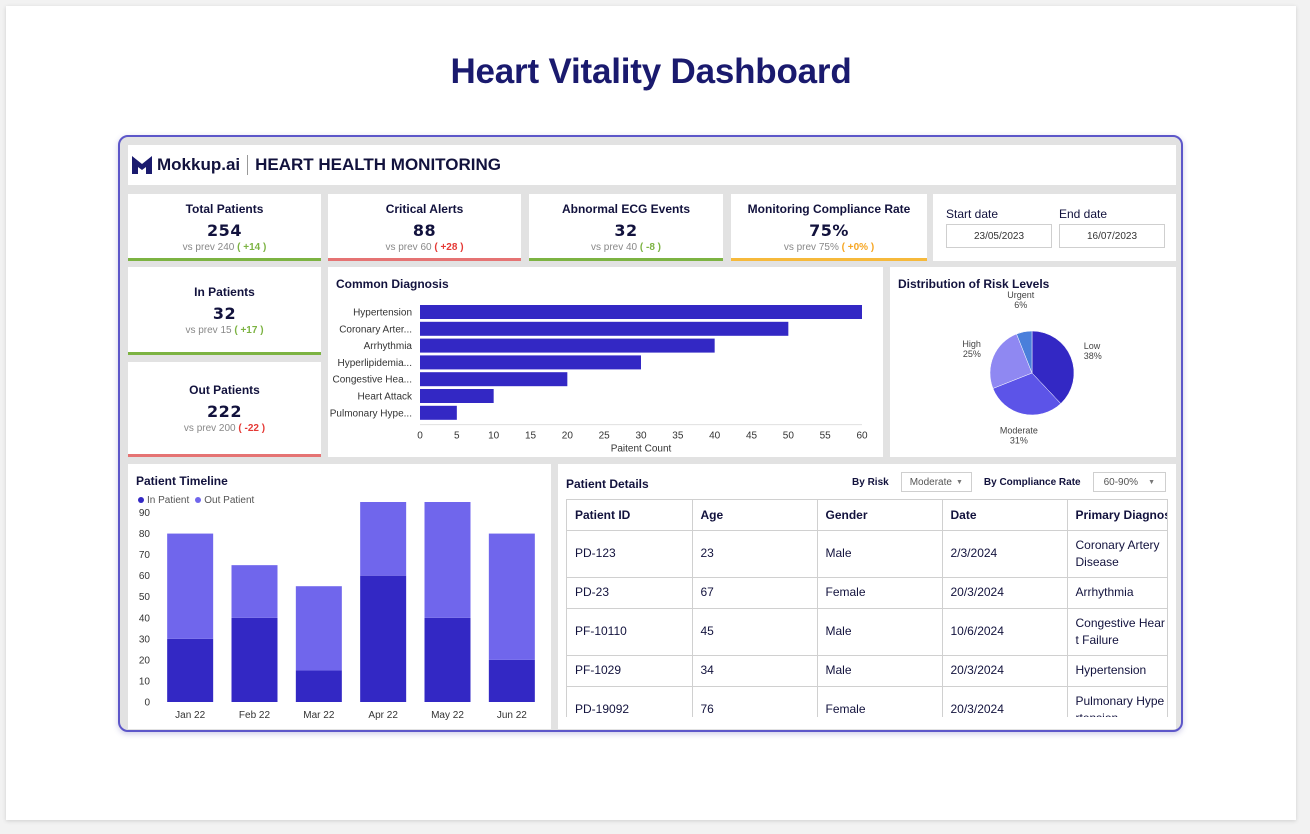  Describe the element at coordinates (867, 671) in the screenshot. I see `table-row: PF-1029 34 Male 20/3/2024 Hypertension` at that location.